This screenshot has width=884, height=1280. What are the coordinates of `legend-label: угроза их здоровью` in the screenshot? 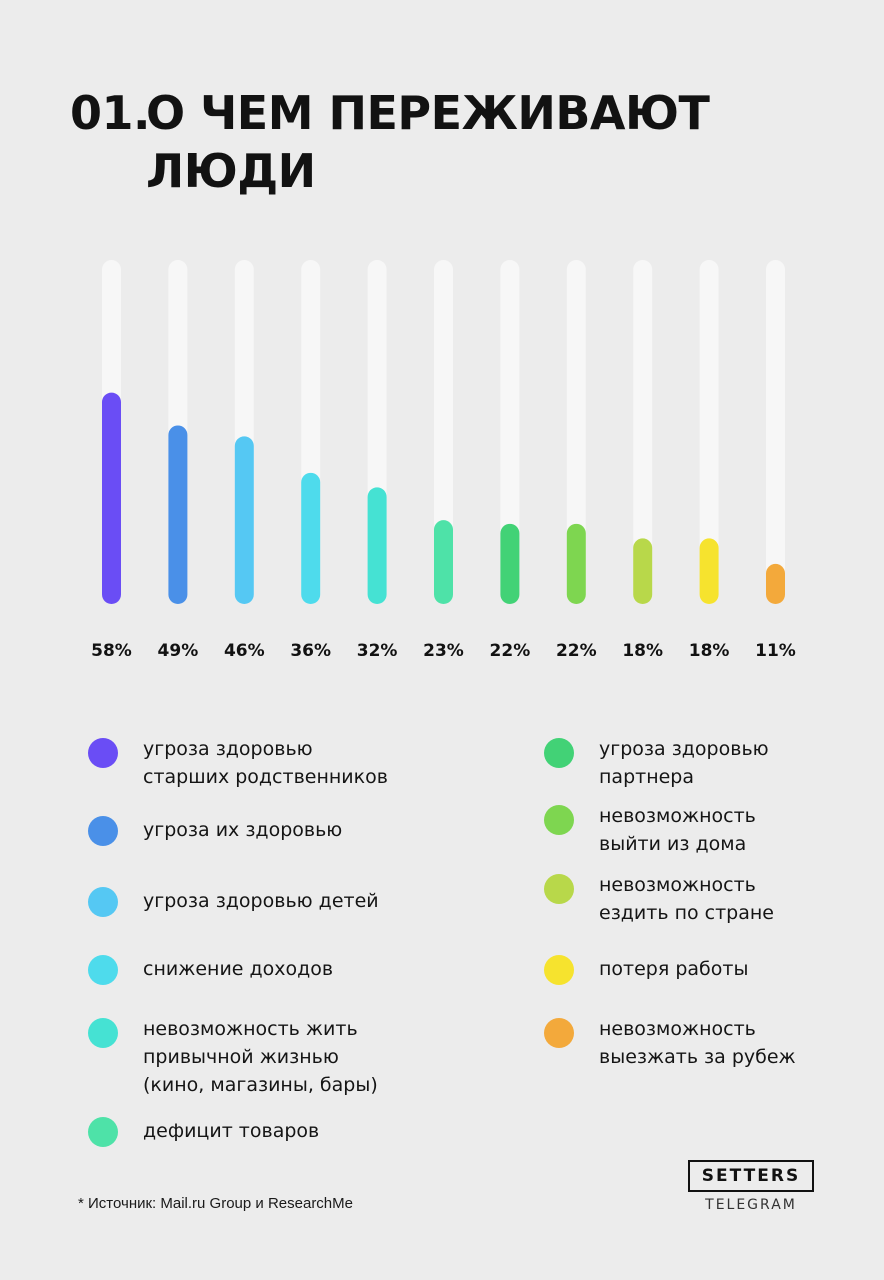 It's located at (243, 830).